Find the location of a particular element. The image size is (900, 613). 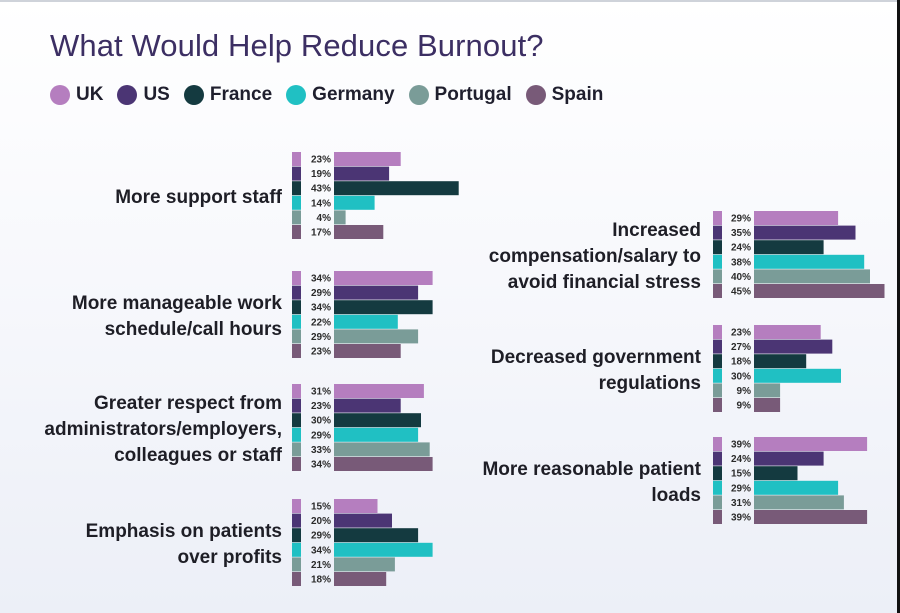

data-label-spain: 34% is located at coordinates (321, 465).